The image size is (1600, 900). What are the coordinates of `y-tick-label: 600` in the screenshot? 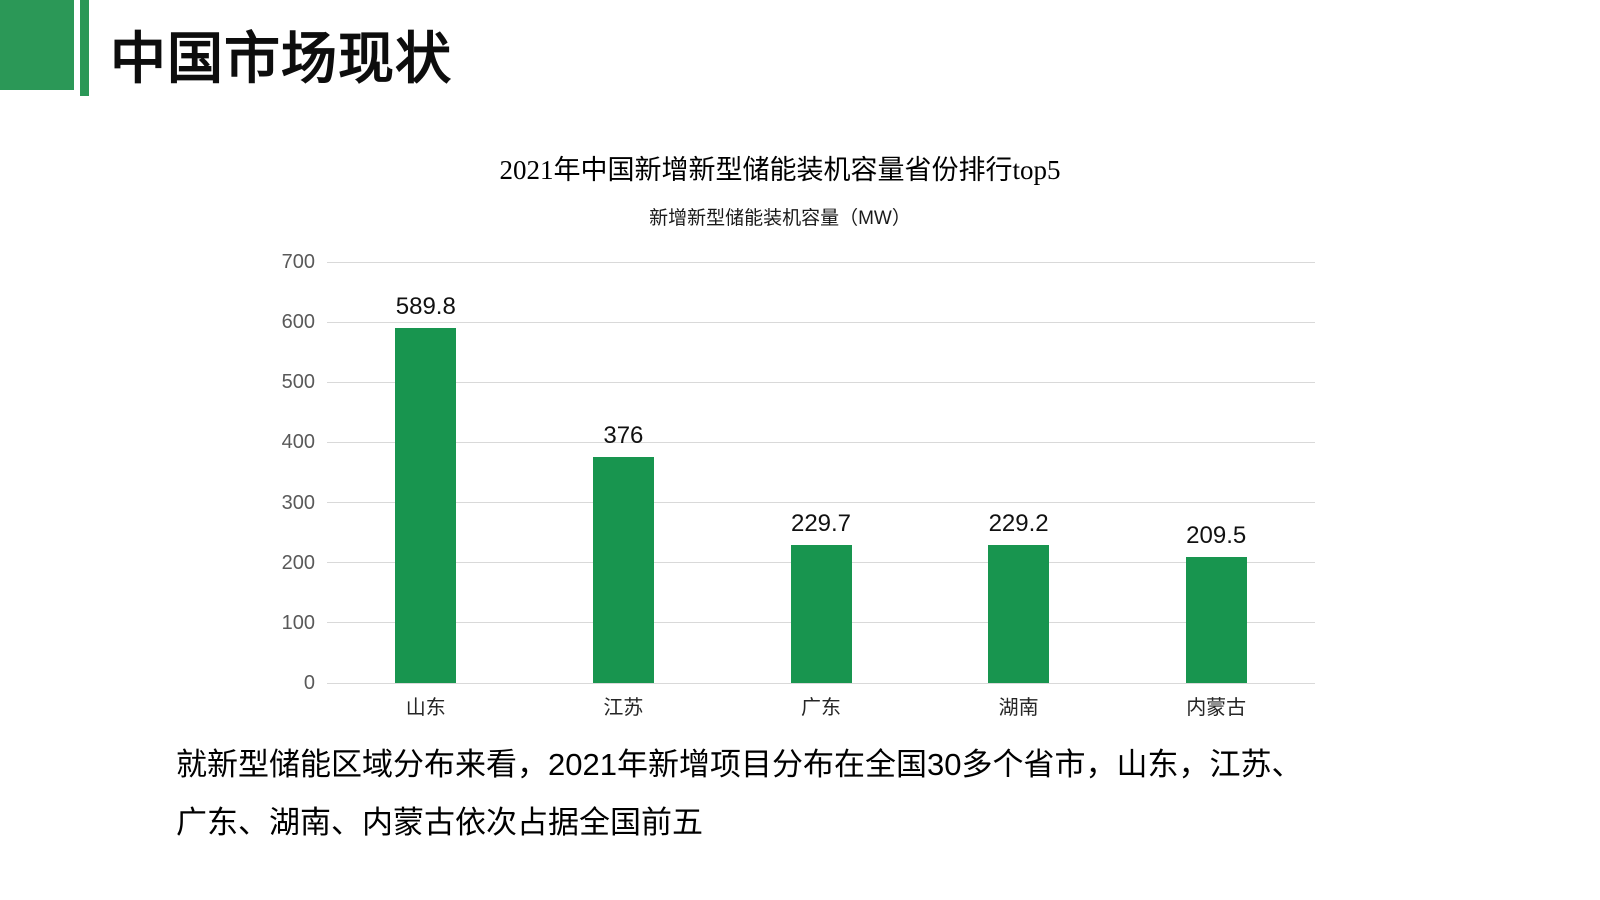 It's located at (298, 322).